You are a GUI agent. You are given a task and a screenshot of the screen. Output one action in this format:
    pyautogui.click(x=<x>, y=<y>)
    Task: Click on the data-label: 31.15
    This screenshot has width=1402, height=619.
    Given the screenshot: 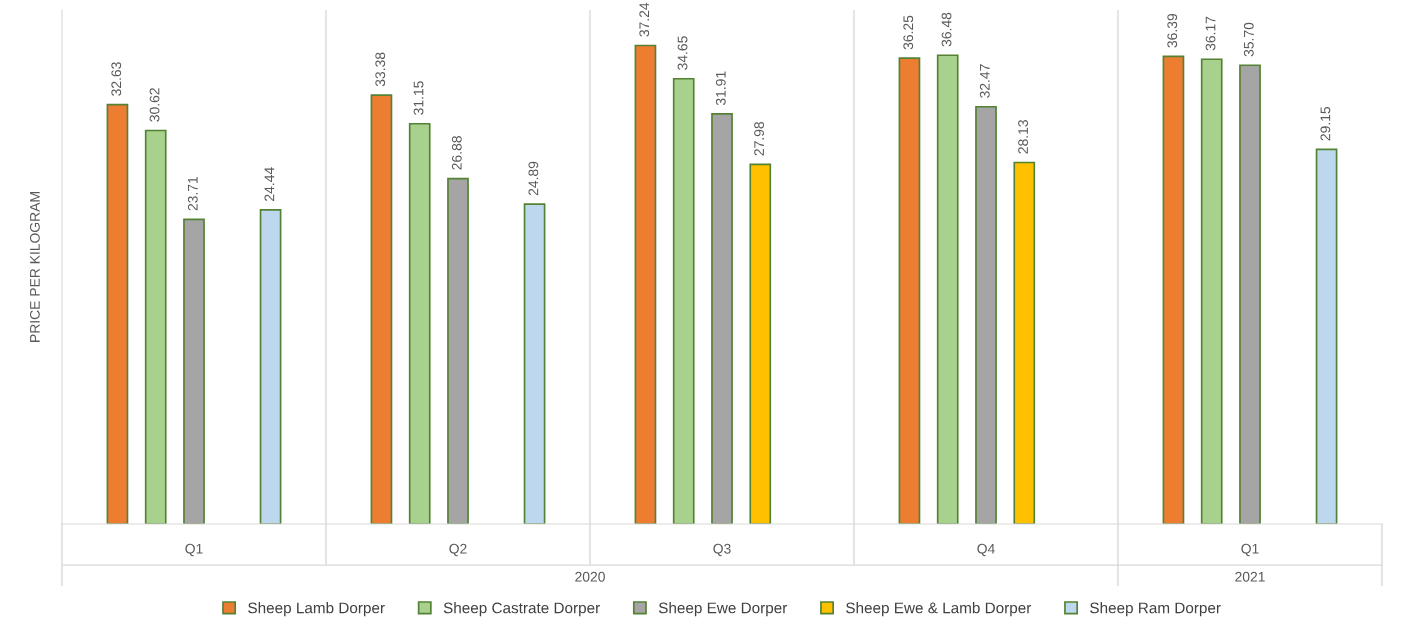 What is the action you would take?
    pyautogui.click(x=418, y=98)
    